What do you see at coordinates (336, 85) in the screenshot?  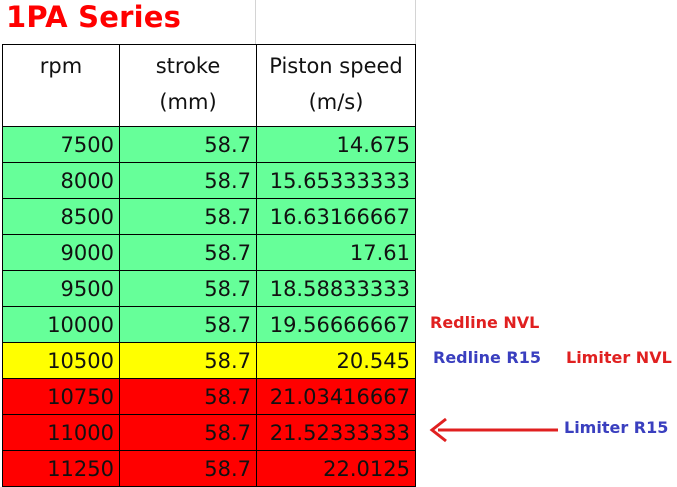 I see `header-piston-speed: Piston speed (m/s)` at bounding box center [336, 85].